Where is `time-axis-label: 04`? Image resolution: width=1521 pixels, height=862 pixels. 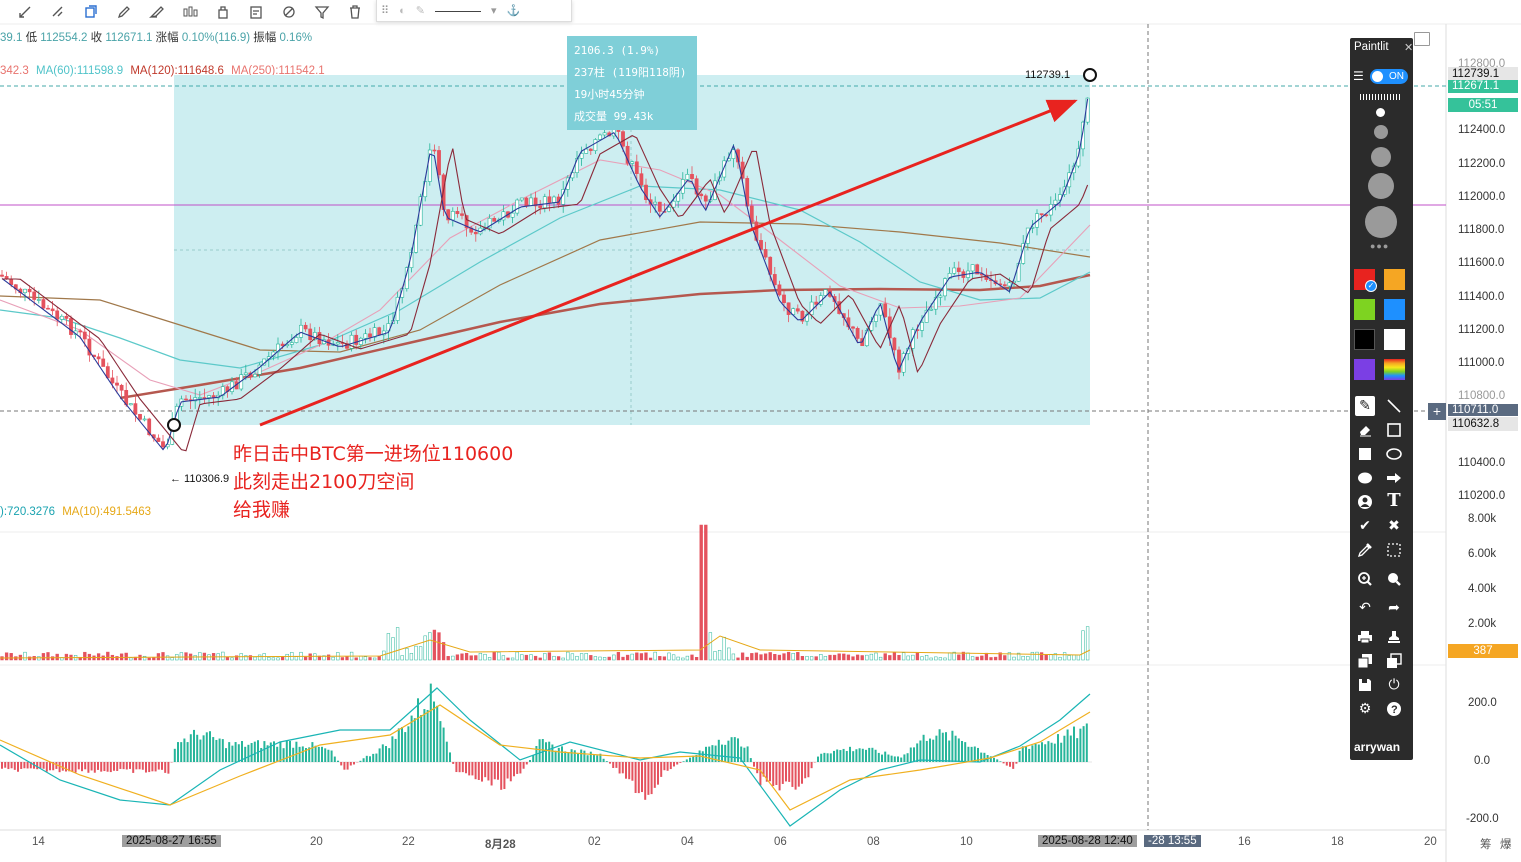
time-axis-label: 04 is located at coordinates (687, 842).